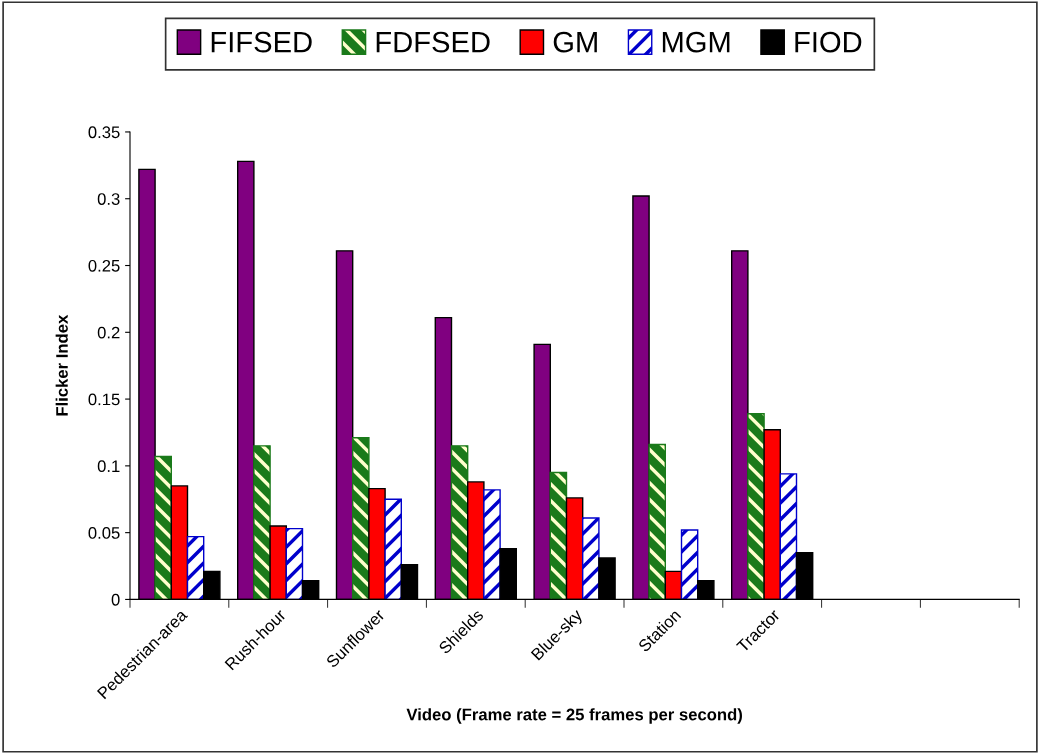  What do you see at coordinates (261, 42) in the screenshot?
I see `legend-label: FIFSED` at bounding box center [261, 42].